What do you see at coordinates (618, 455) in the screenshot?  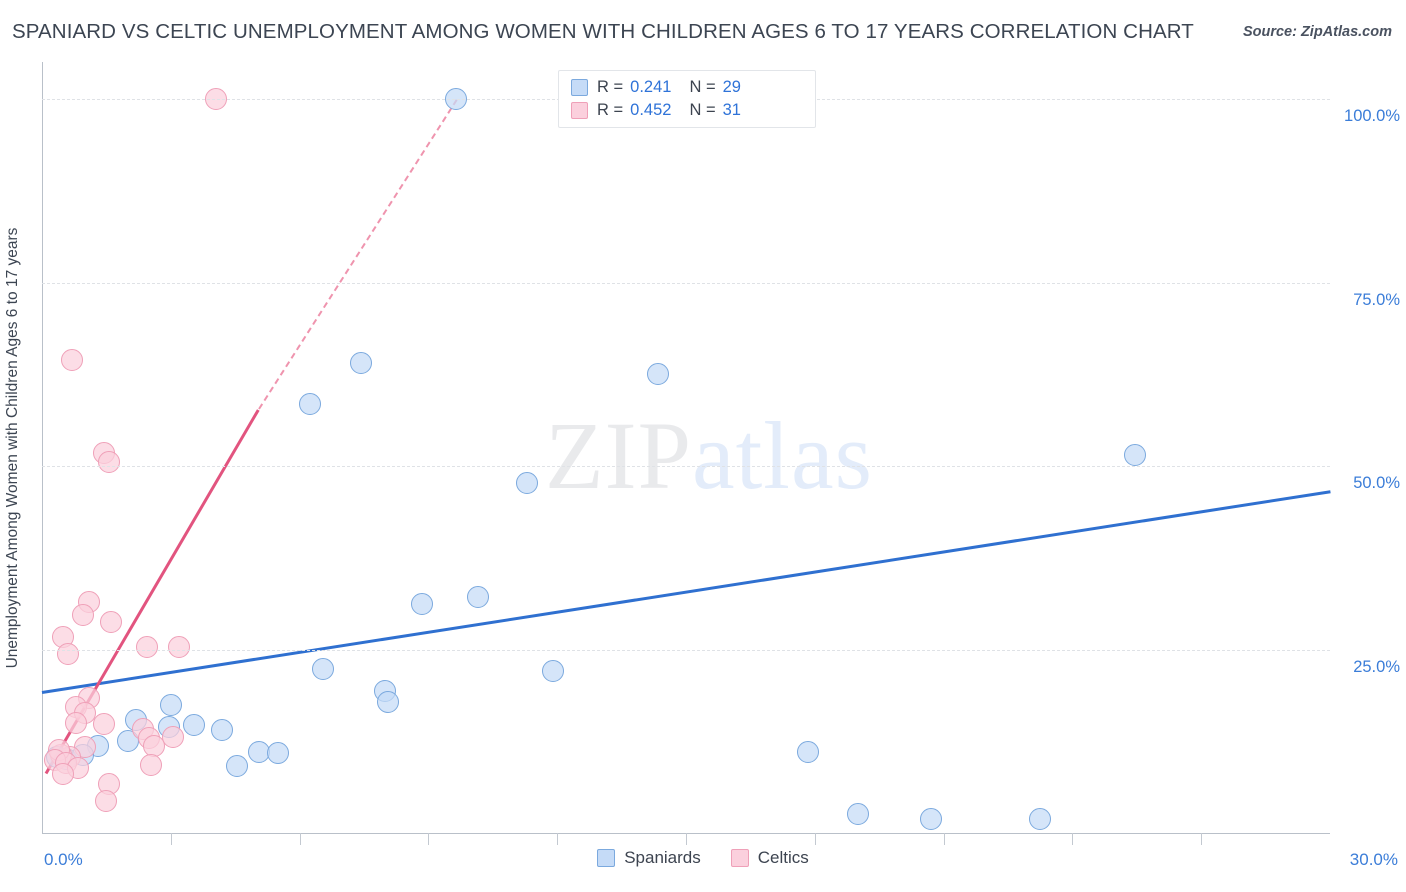 I see `watermark-zip: ZIP` at bounding box center [618, 455].